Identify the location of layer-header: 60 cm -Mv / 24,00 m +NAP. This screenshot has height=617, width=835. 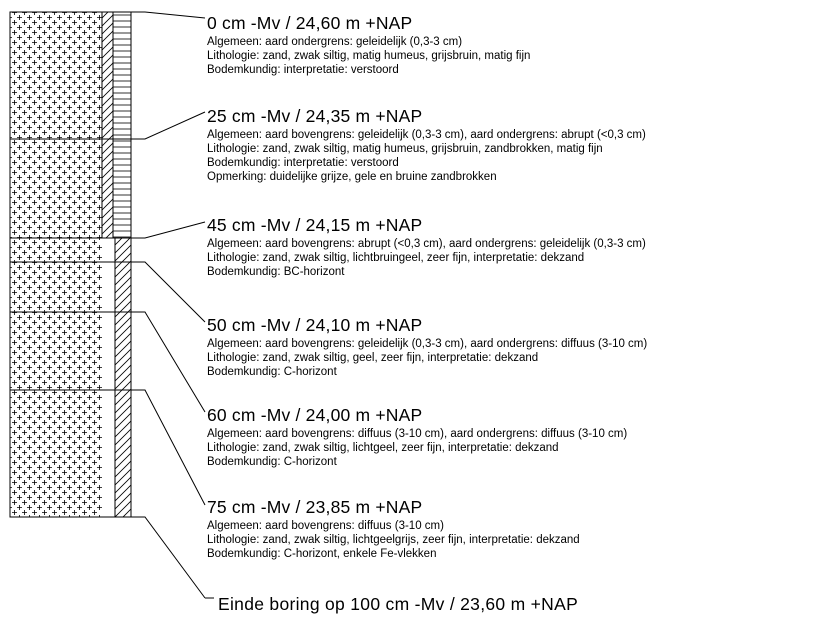
(315, 415).